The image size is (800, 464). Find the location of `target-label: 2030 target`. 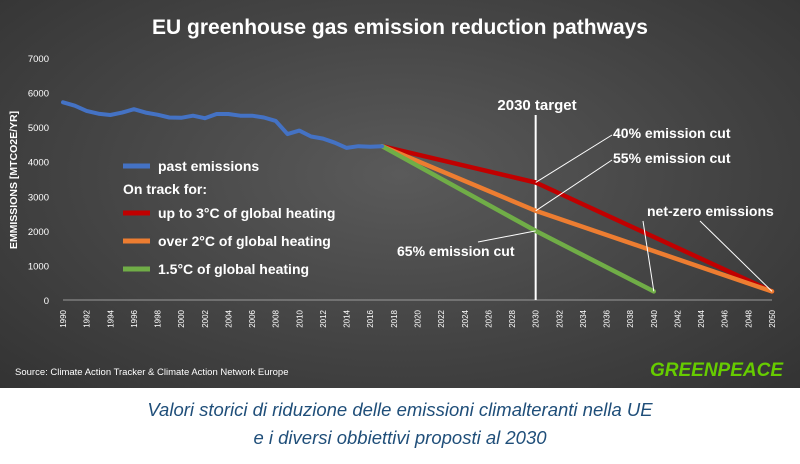

target-label: 2030 target is located at coordinates (536, 105).